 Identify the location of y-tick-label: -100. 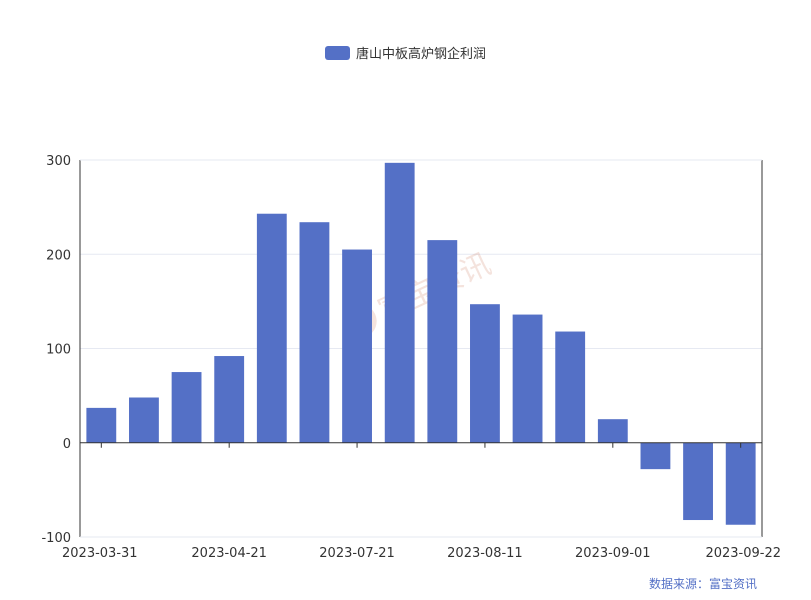
(56, 538).